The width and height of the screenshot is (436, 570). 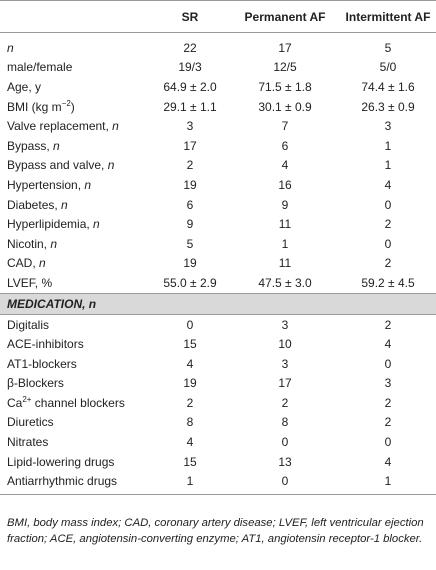 What do you see at coordinates (285, 204) in the screenshot?
I see `value-cell: 9` at bounding box center [285, 204].